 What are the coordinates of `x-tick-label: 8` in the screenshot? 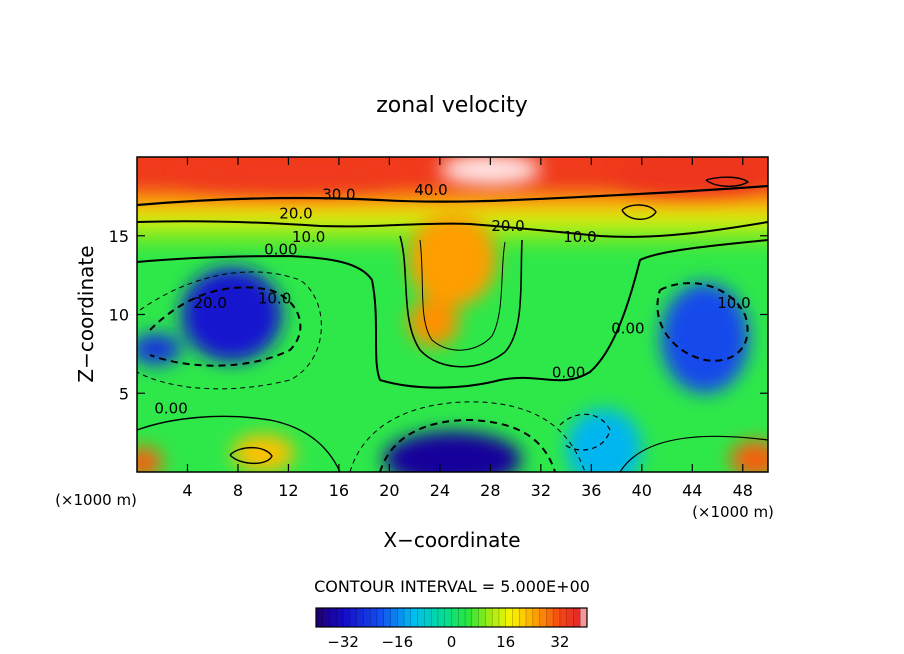 It's located at (238, 490).